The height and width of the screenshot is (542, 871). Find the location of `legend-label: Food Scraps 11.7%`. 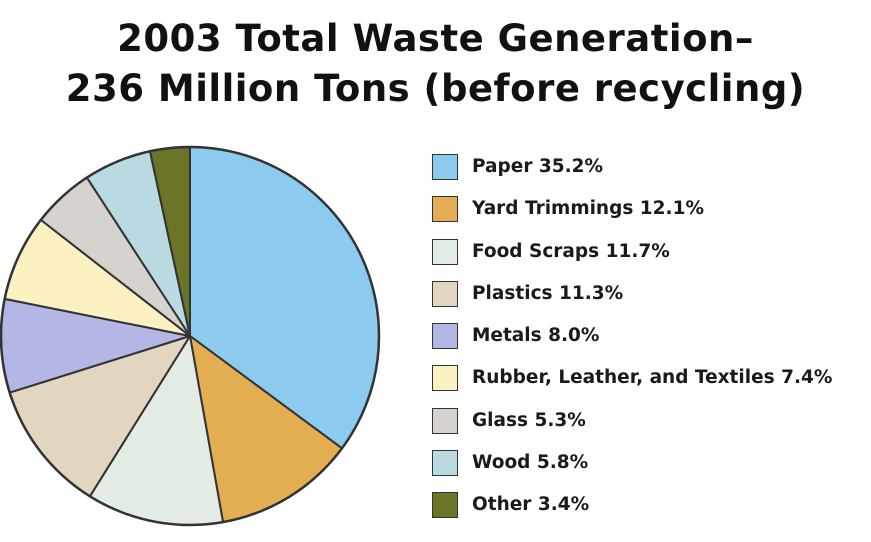

legend-label: Food Scraps 11.7% is located at coordinates (571, 251).